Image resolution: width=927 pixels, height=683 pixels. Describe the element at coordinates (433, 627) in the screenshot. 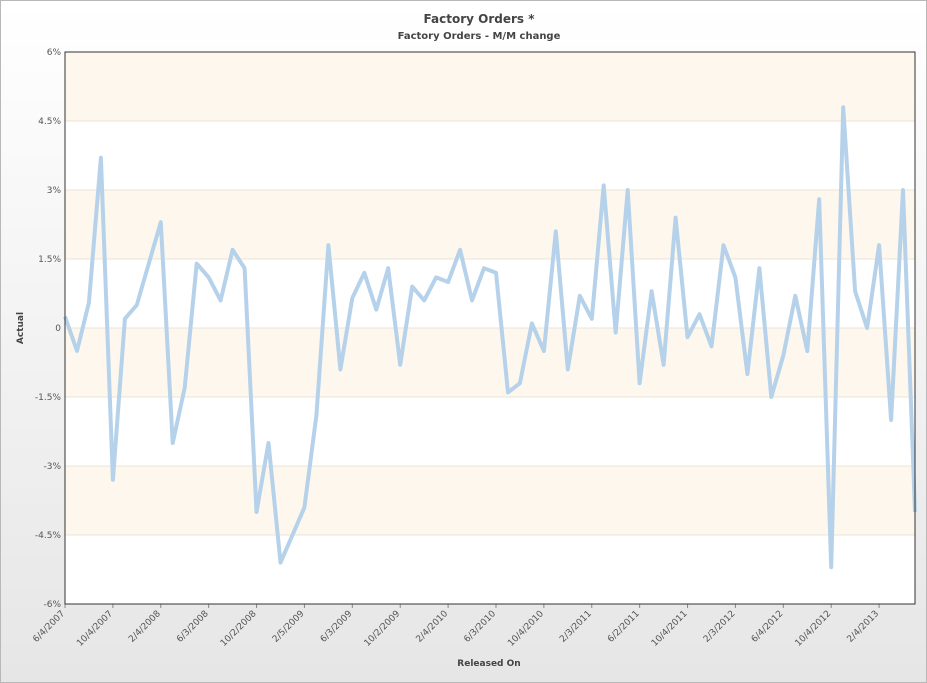

I see `x-tick-label: 2/4/2010` at that location.